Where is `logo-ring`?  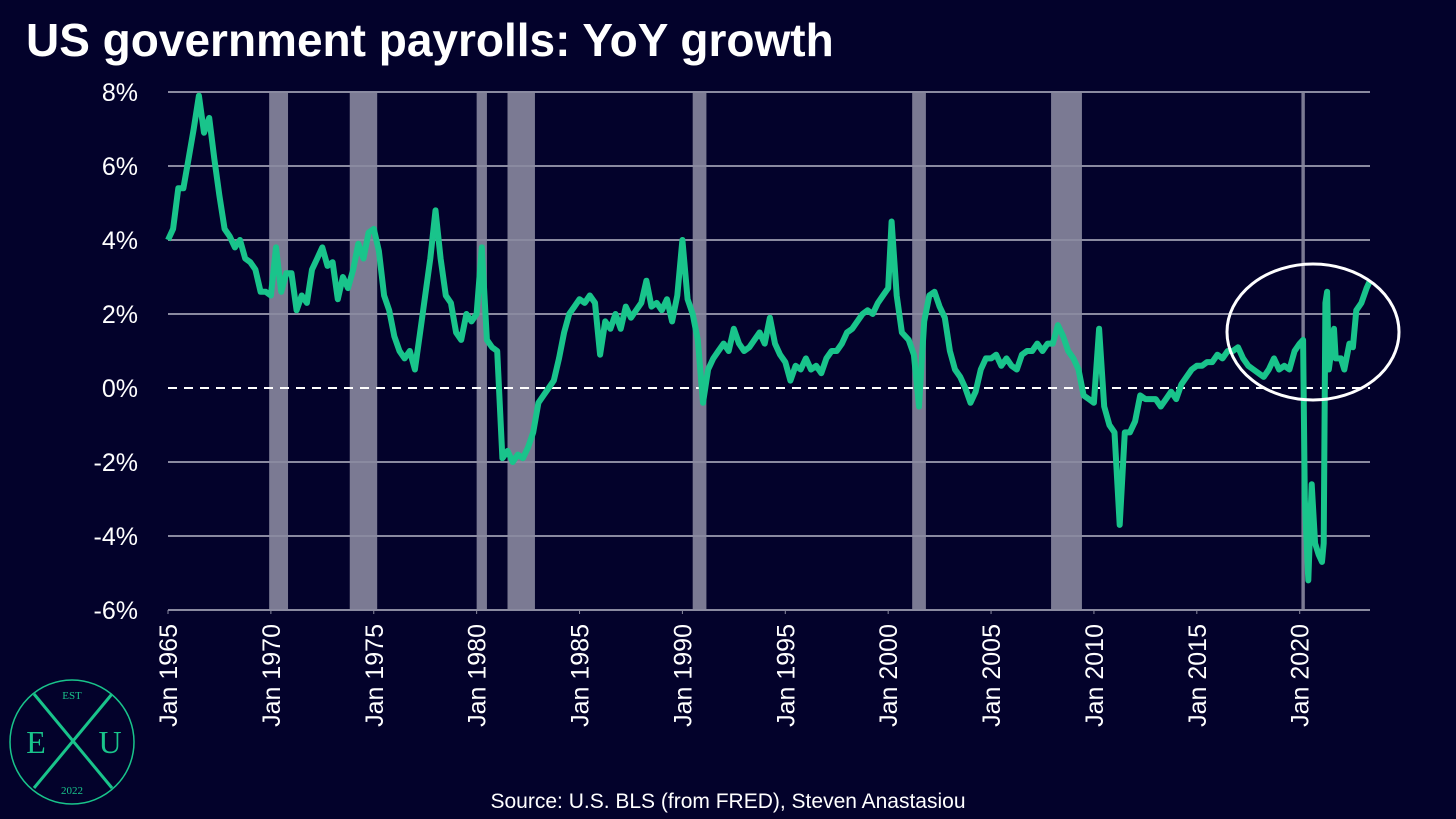 logo-ring is located at coordinates (72, 742).